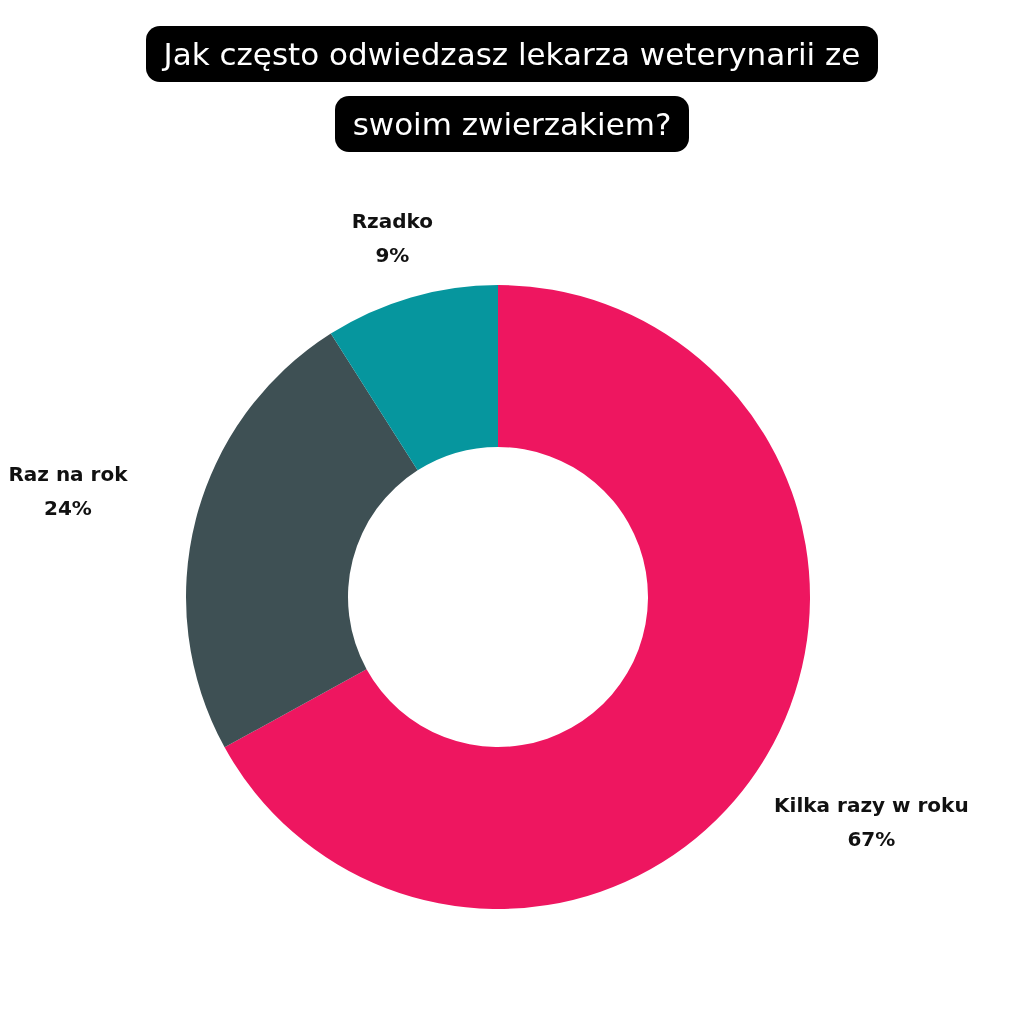  I want to click on data-label: 24%, so click(68, 507).